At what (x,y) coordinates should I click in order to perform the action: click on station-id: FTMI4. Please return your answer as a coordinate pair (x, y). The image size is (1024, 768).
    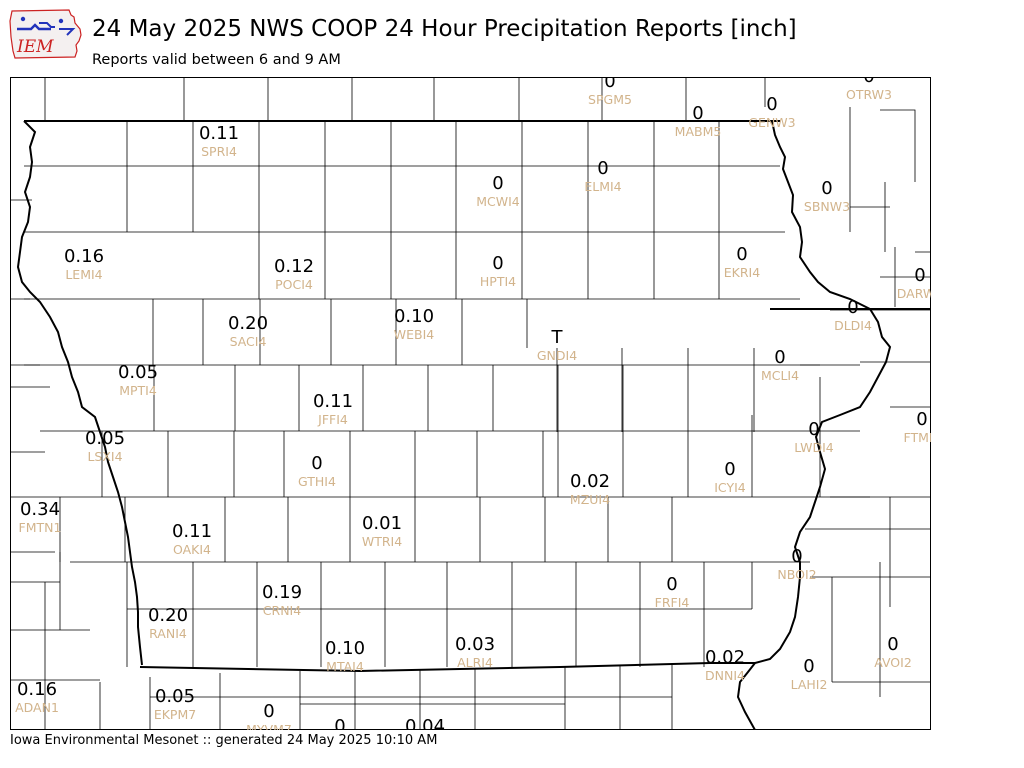
    Looking at the image, I should click on (917, 437).